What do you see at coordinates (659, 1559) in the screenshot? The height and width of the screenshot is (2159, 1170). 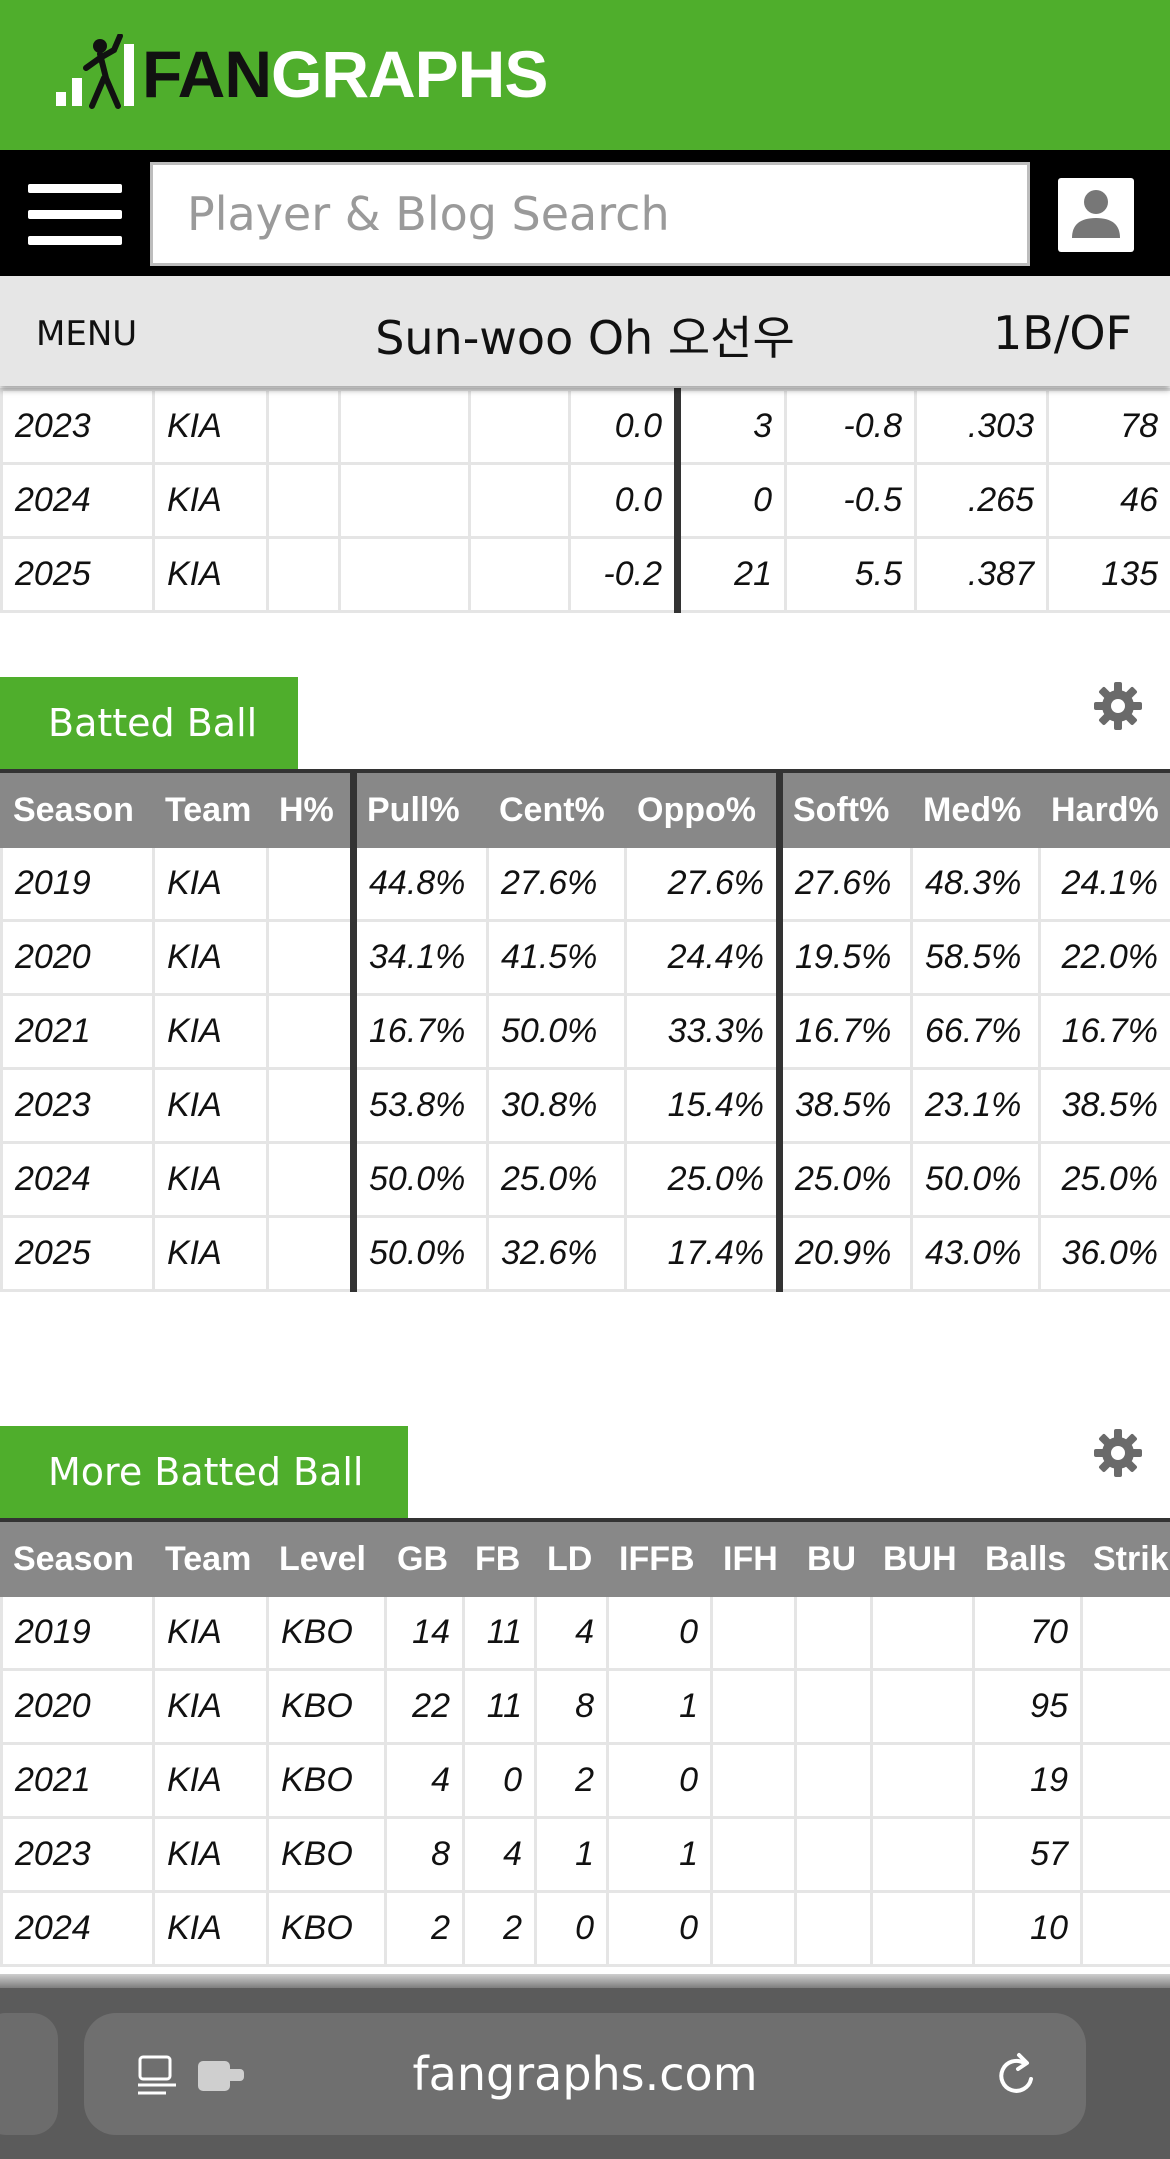 I see `column-header-iffb: IFFB` at bounding box center [659, 1559].